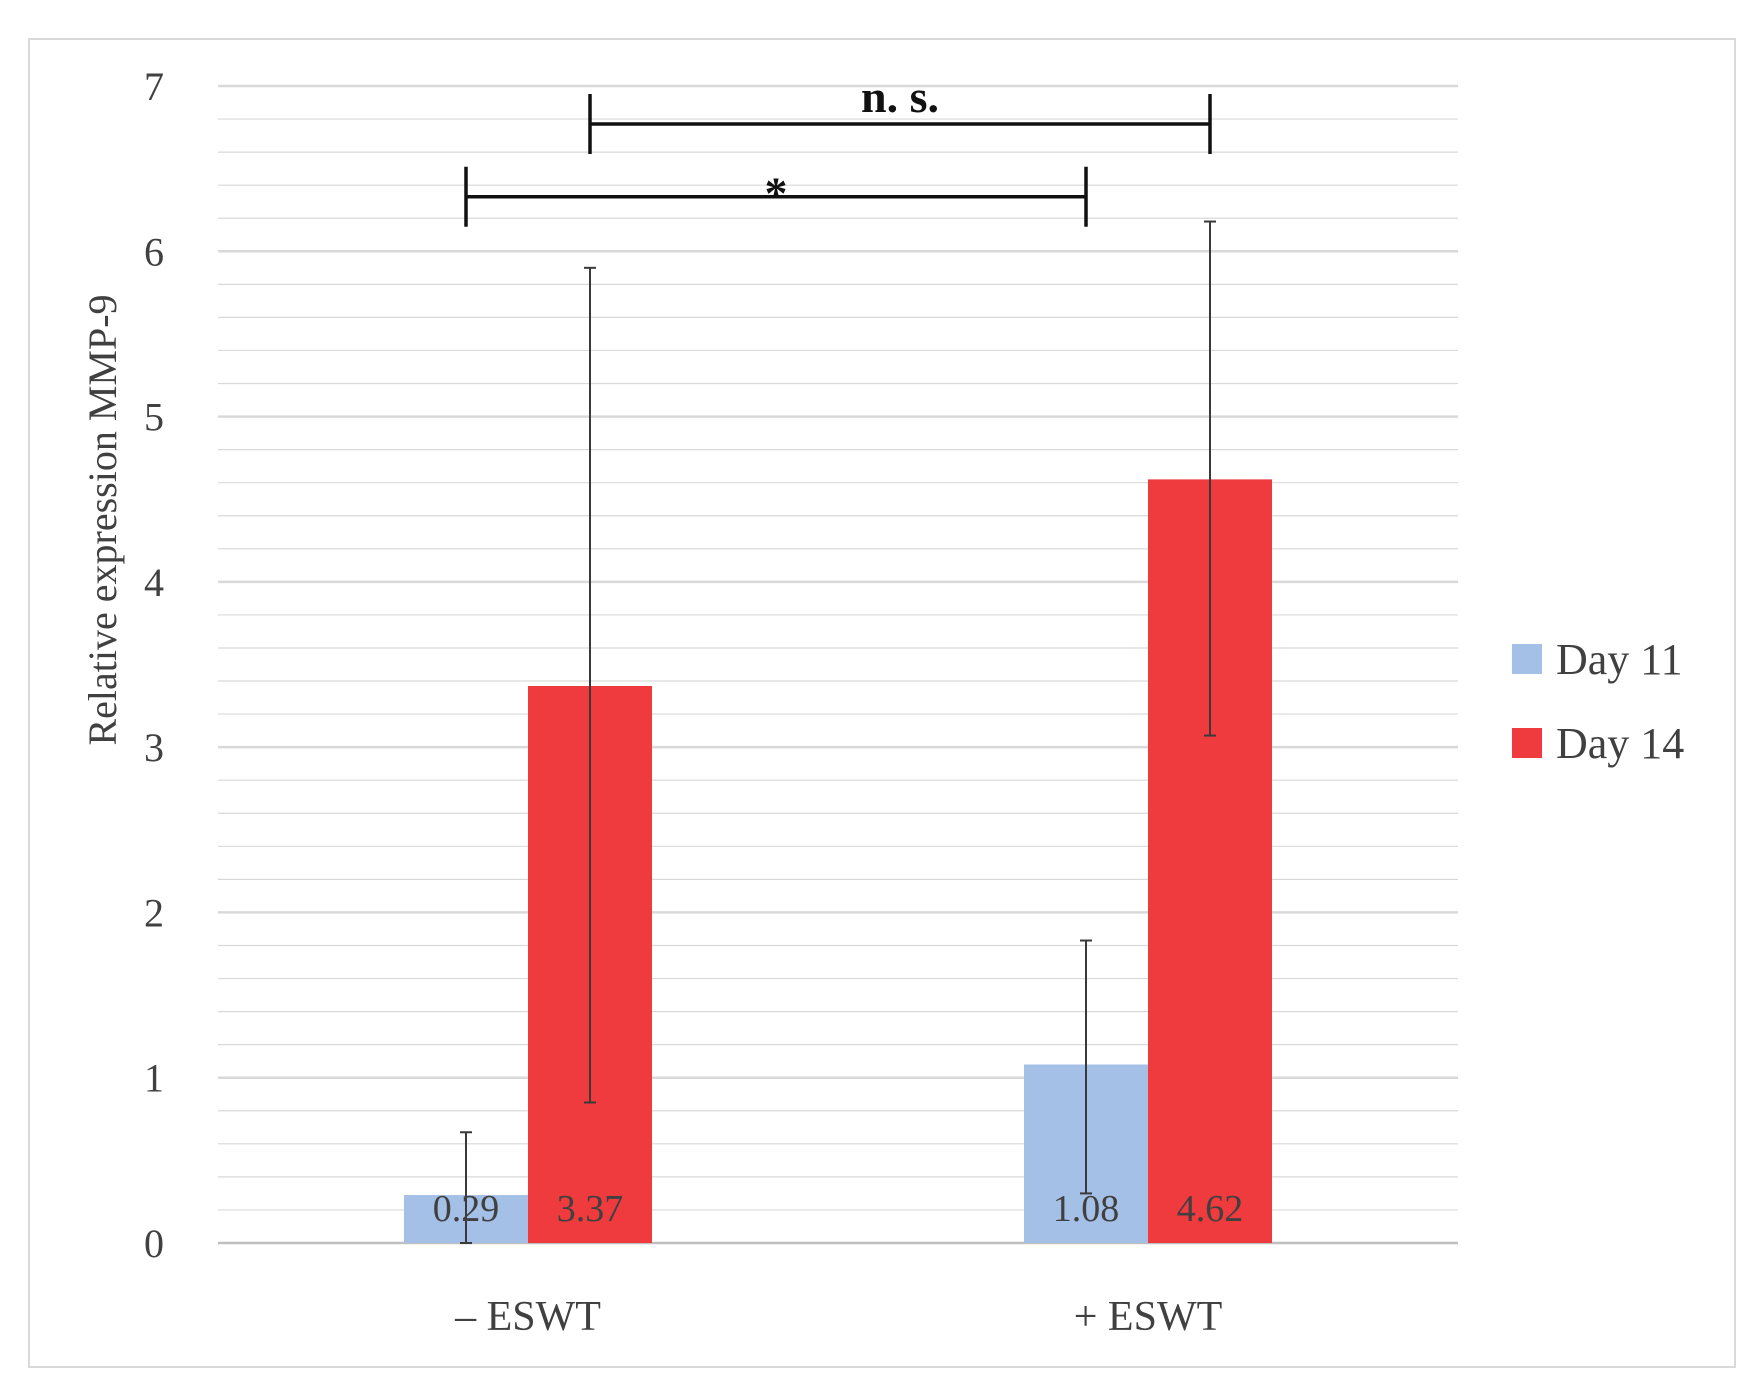  Describe the element at coordinates (1620, 743) in the screenshot. I see `legend-label: Day 14` at that location.